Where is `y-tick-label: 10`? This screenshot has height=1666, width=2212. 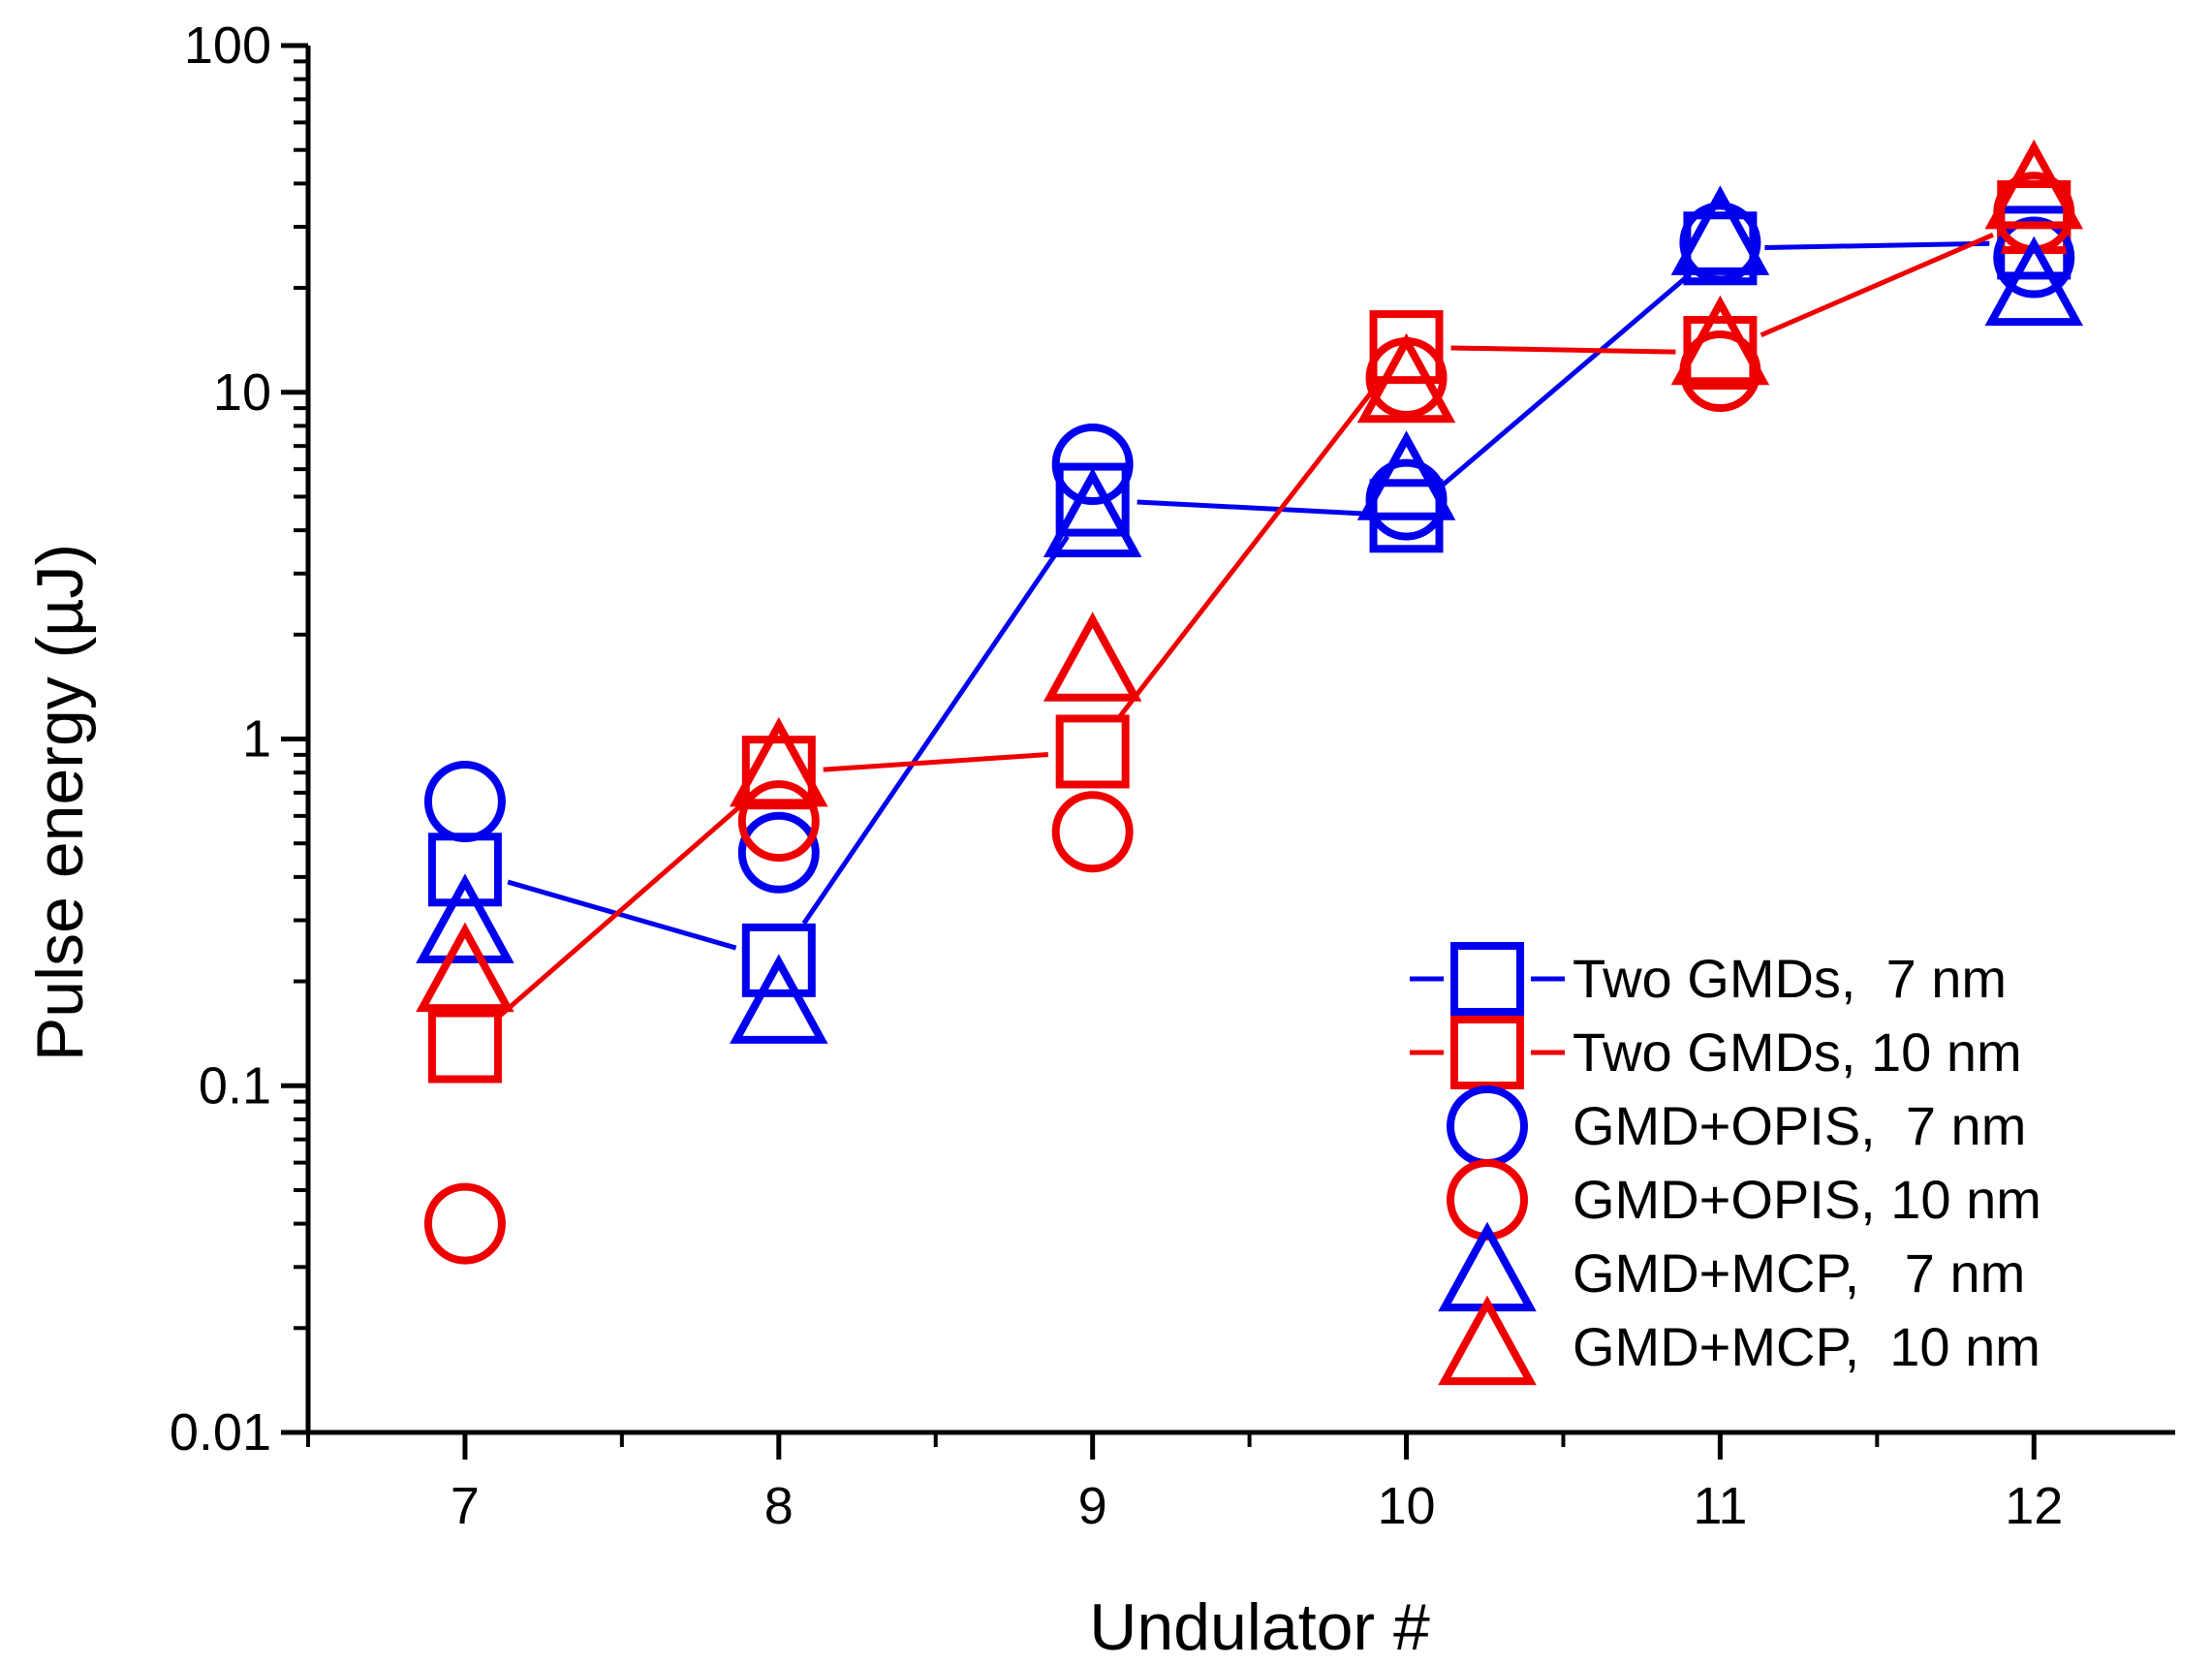
y-tick-label: 10 is located at coordinates (242, 392).